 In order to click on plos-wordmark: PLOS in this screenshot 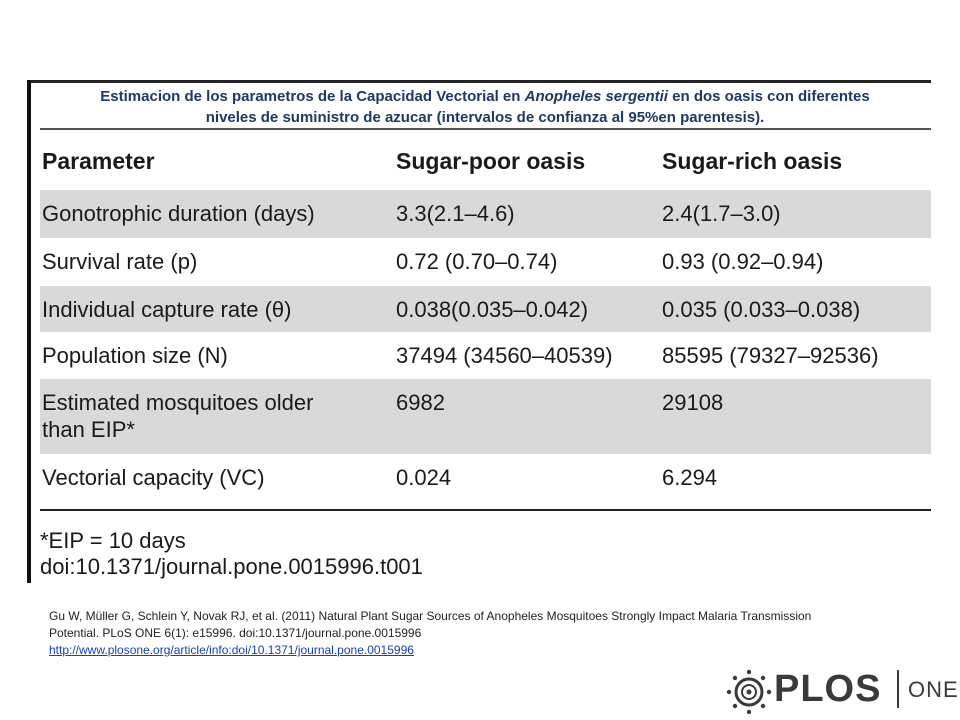, I will do `click(828, 689)`.